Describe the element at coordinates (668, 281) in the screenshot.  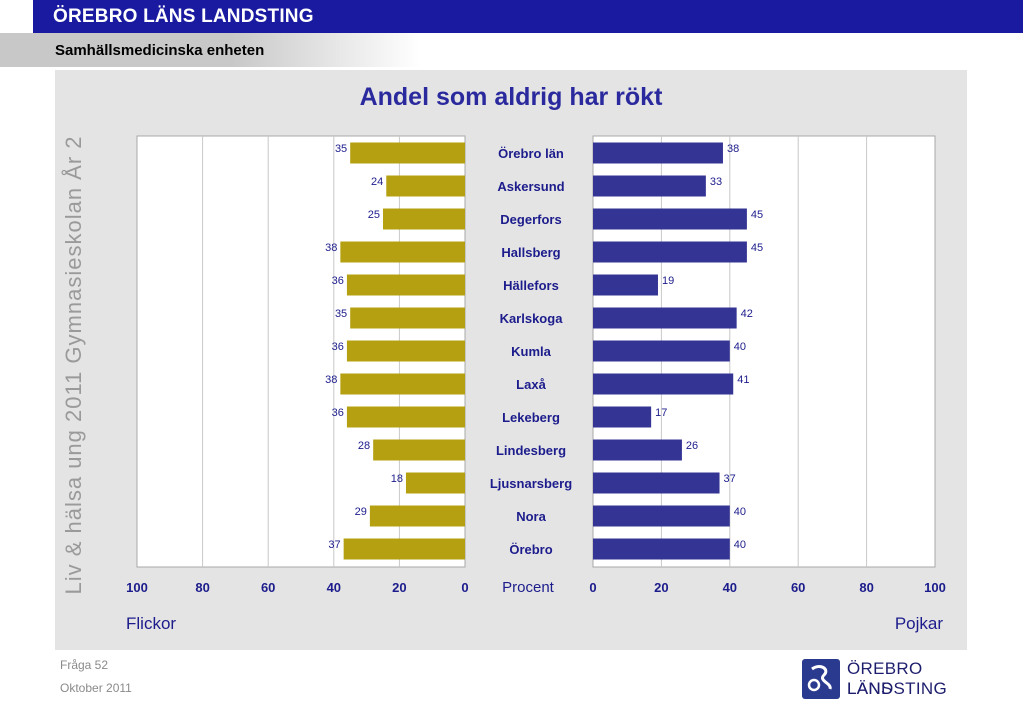
I see `value-label-pojkar: 19` at that location.